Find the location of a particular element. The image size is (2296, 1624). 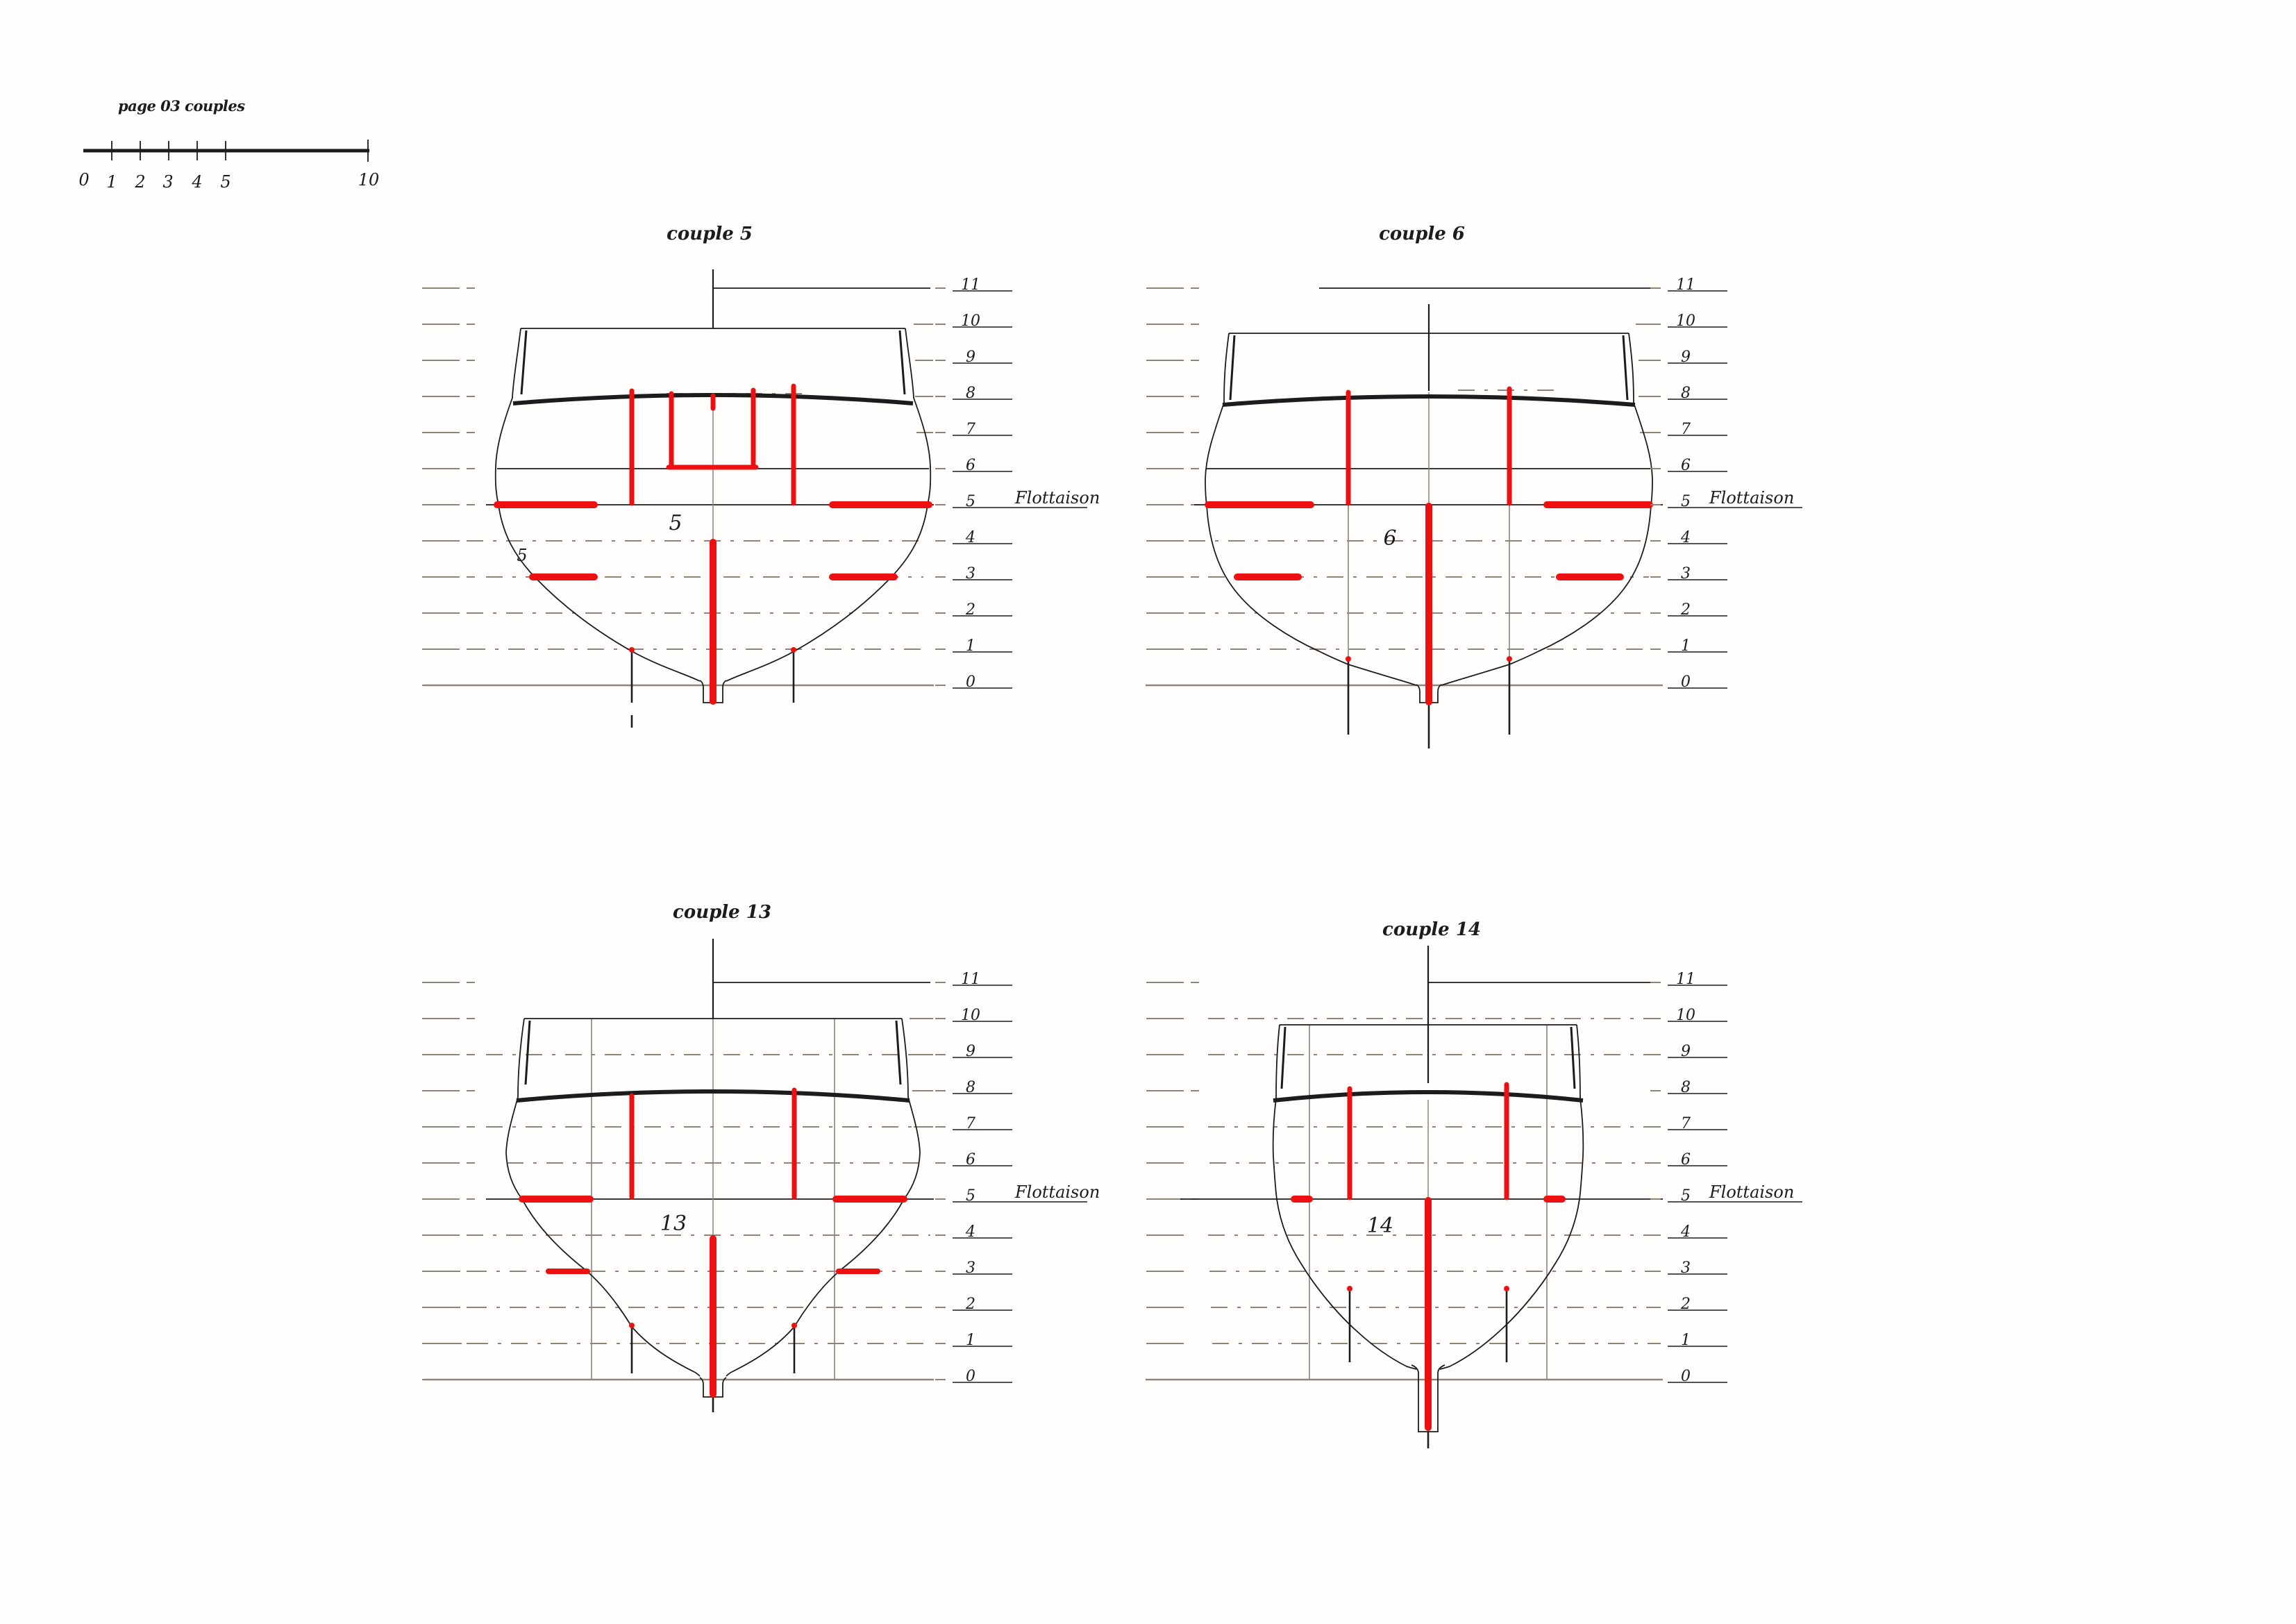

couple-5-frame-number: 5 is located at coordinates (675, 523).